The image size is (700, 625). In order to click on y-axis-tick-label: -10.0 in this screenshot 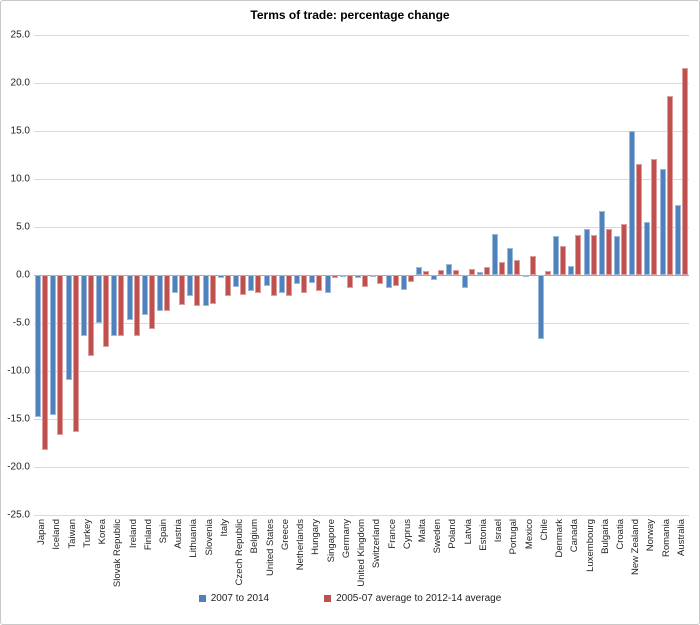, I will do `click(18, 371)`.